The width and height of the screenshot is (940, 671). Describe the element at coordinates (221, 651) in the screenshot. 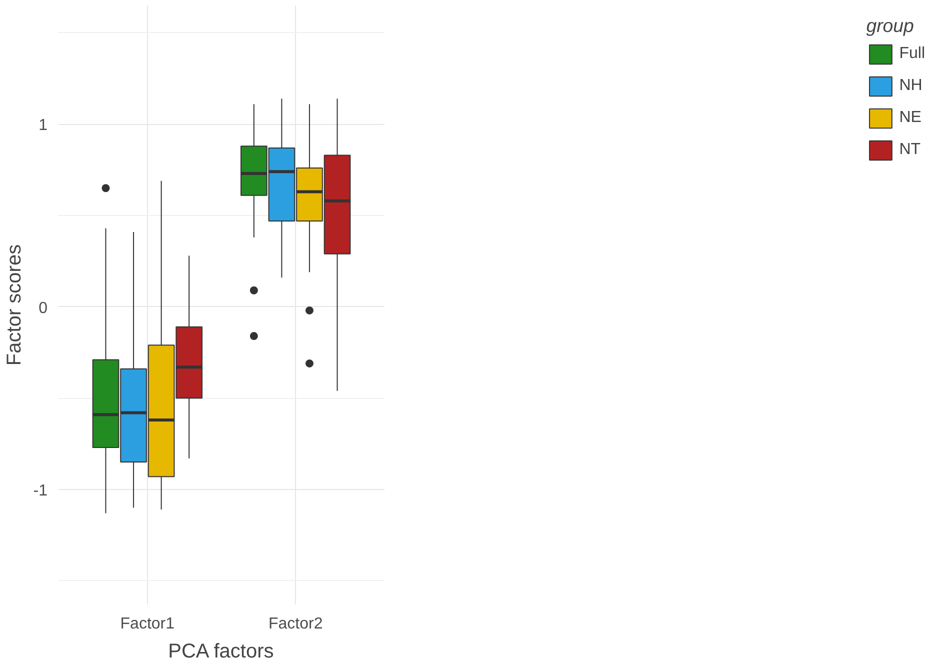

I see `x-axis-title: PCA factors` at that location.